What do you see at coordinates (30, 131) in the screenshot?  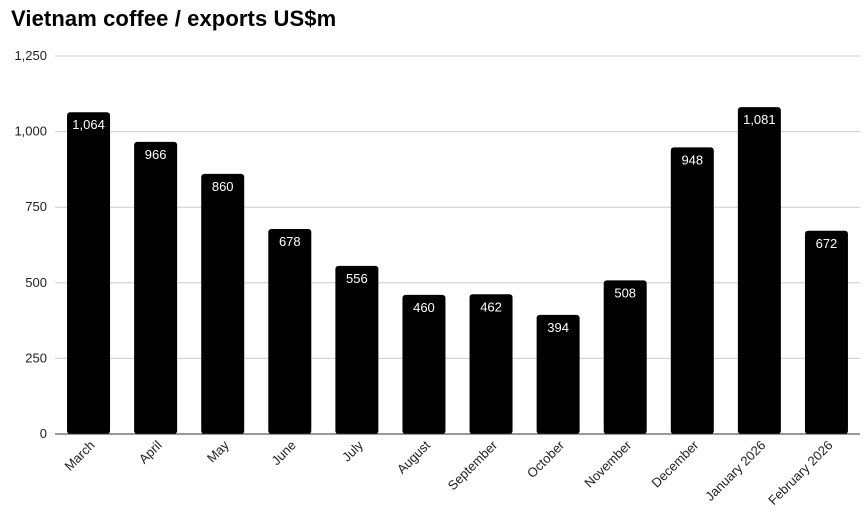 I see `y-tick-label: 1,000` at bounding box center [30, 131].